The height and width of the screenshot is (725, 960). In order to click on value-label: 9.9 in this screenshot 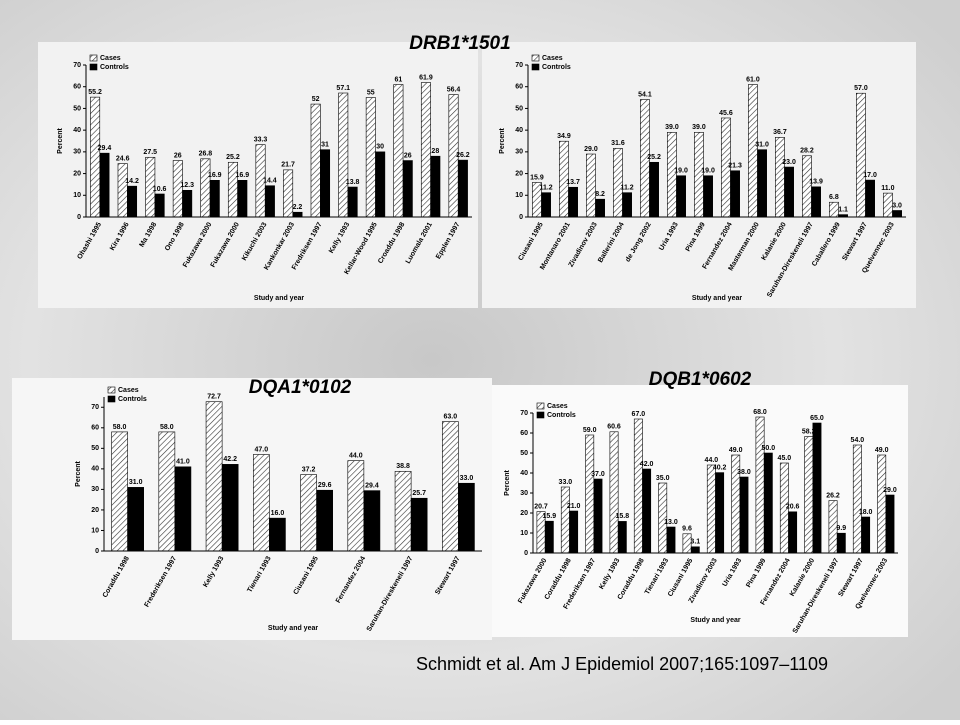, I will do `click(841, 528)`.